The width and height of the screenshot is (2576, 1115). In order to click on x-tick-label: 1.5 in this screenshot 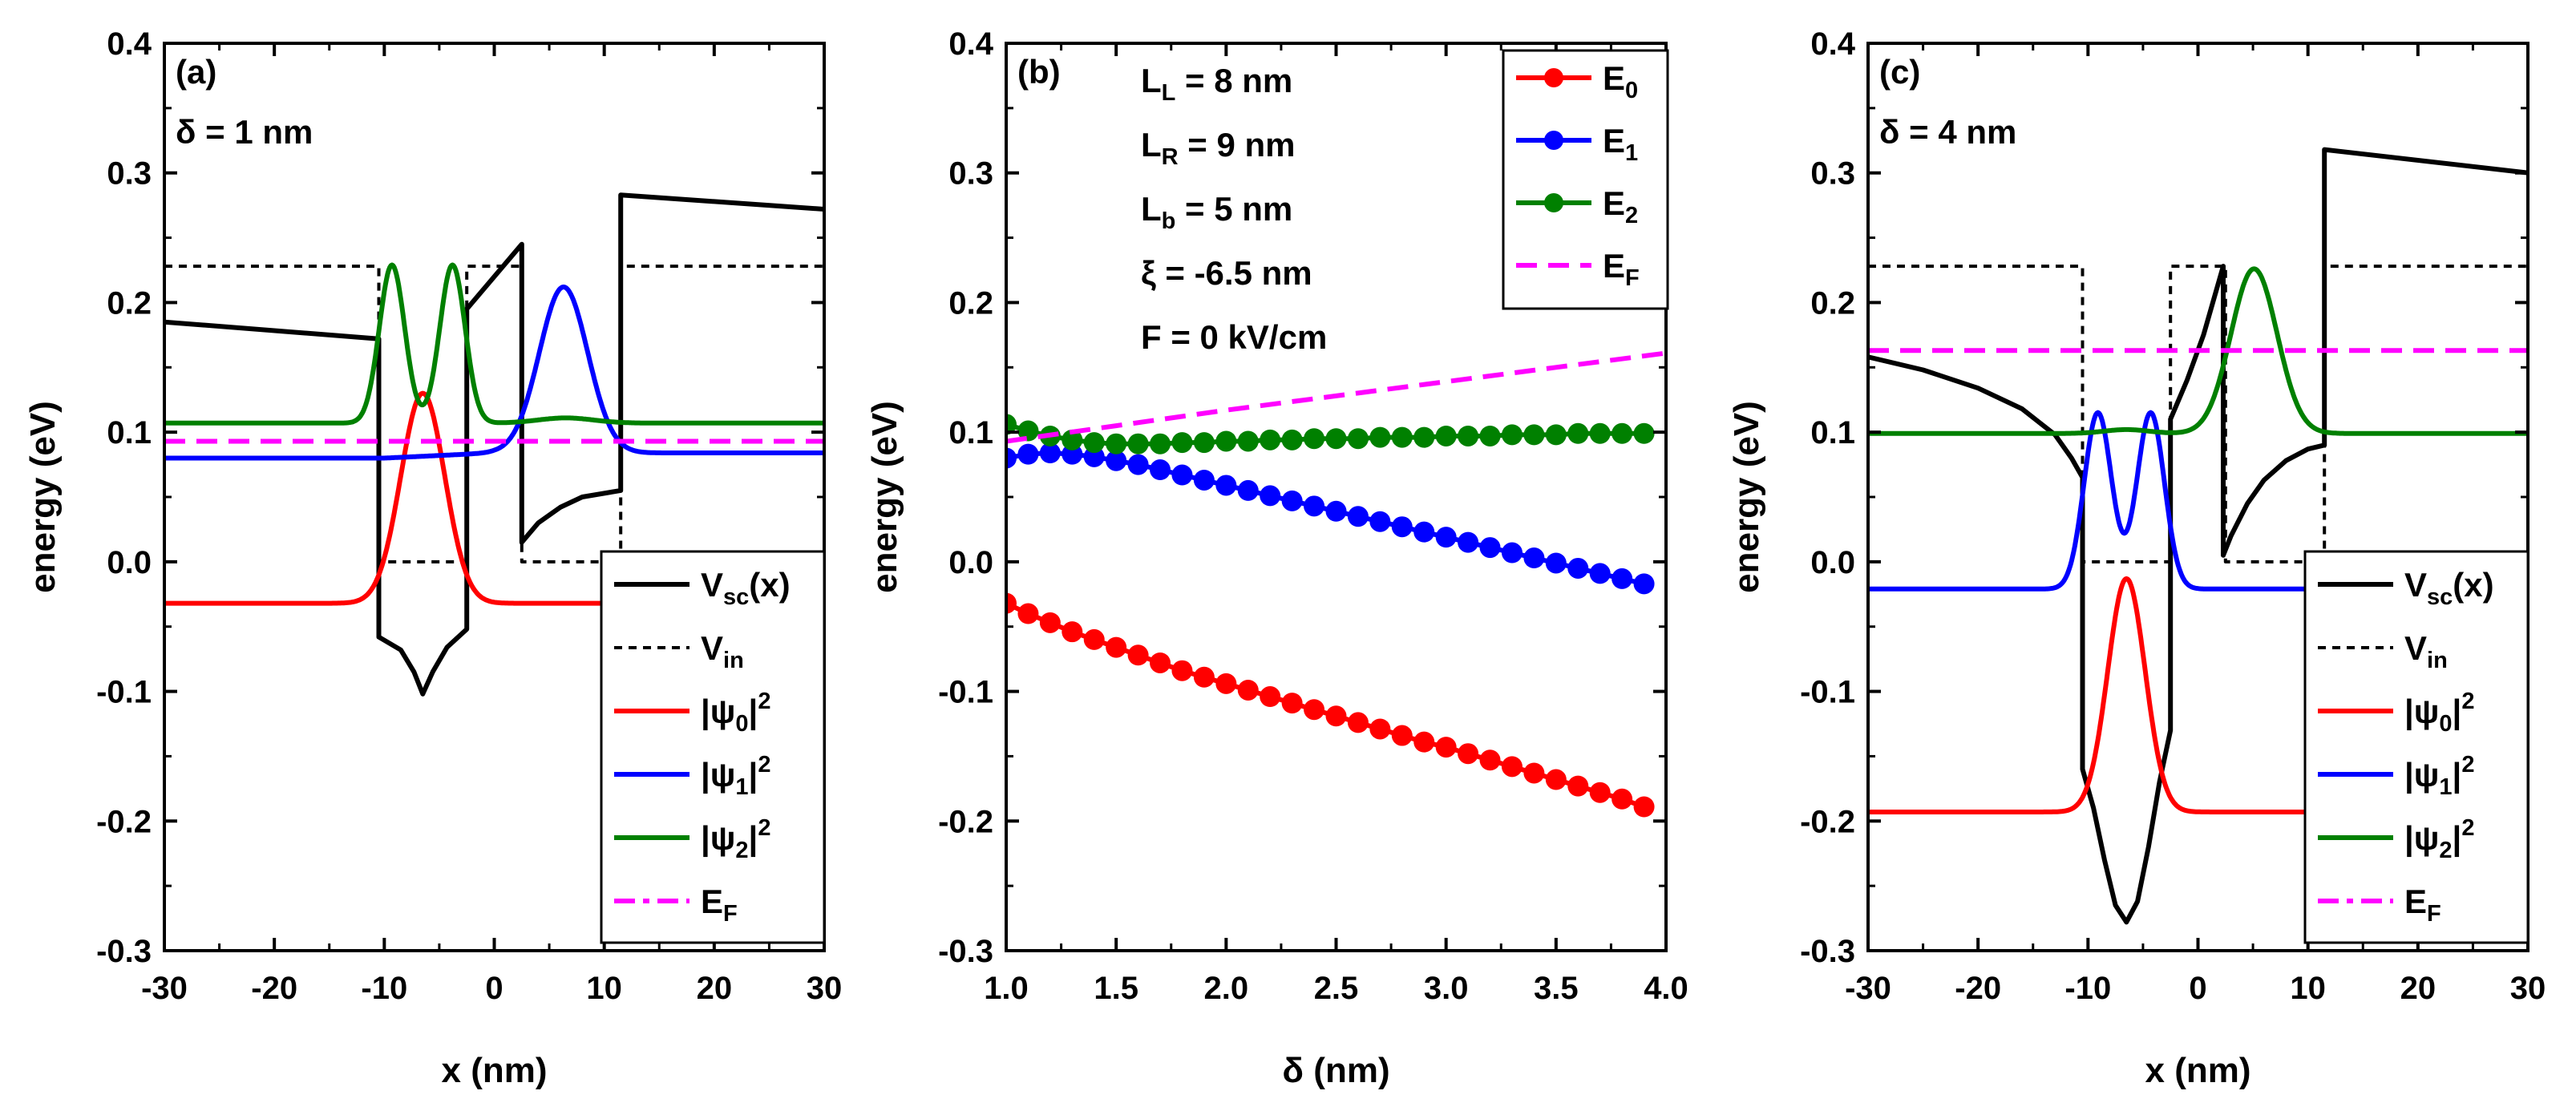, I will do `click(1116, 988)`.